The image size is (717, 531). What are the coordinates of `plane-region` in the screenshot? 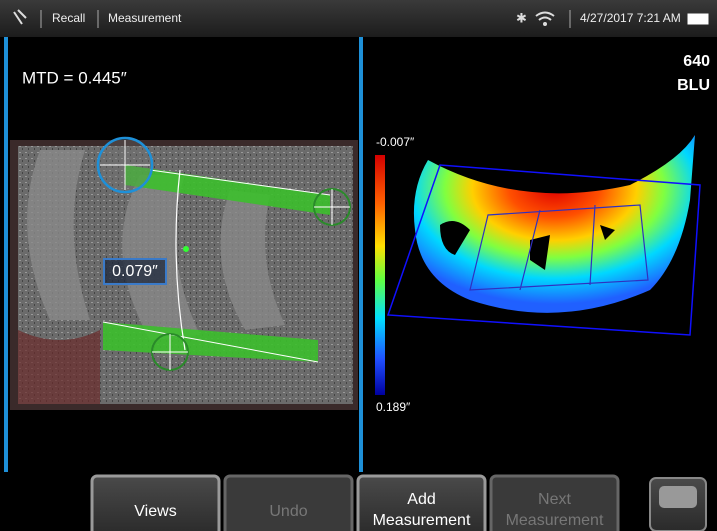 It's located at (227, 190).